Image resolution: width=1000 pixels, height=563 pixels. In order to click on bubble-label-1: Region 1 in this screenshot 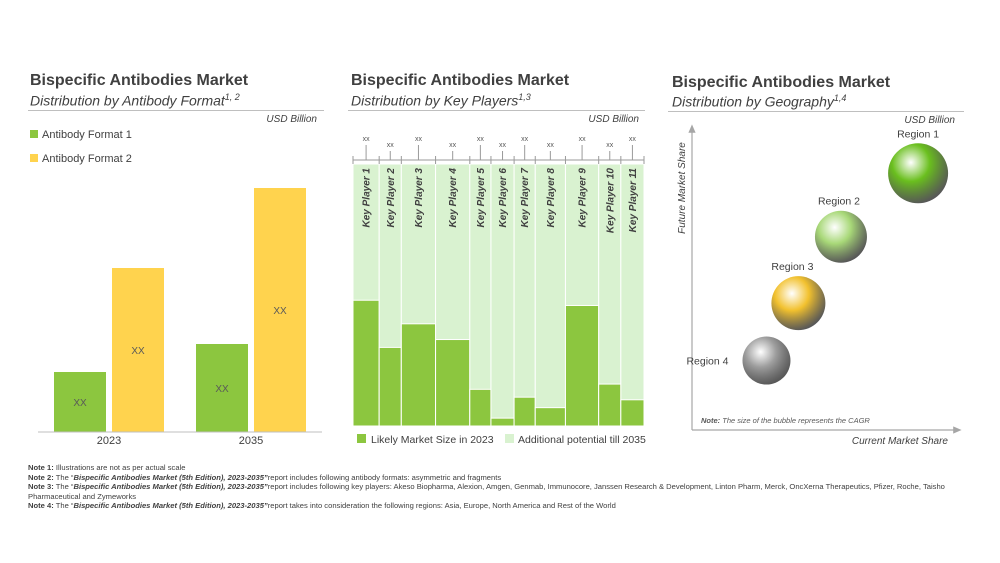, I will do `click(918, 134)`.